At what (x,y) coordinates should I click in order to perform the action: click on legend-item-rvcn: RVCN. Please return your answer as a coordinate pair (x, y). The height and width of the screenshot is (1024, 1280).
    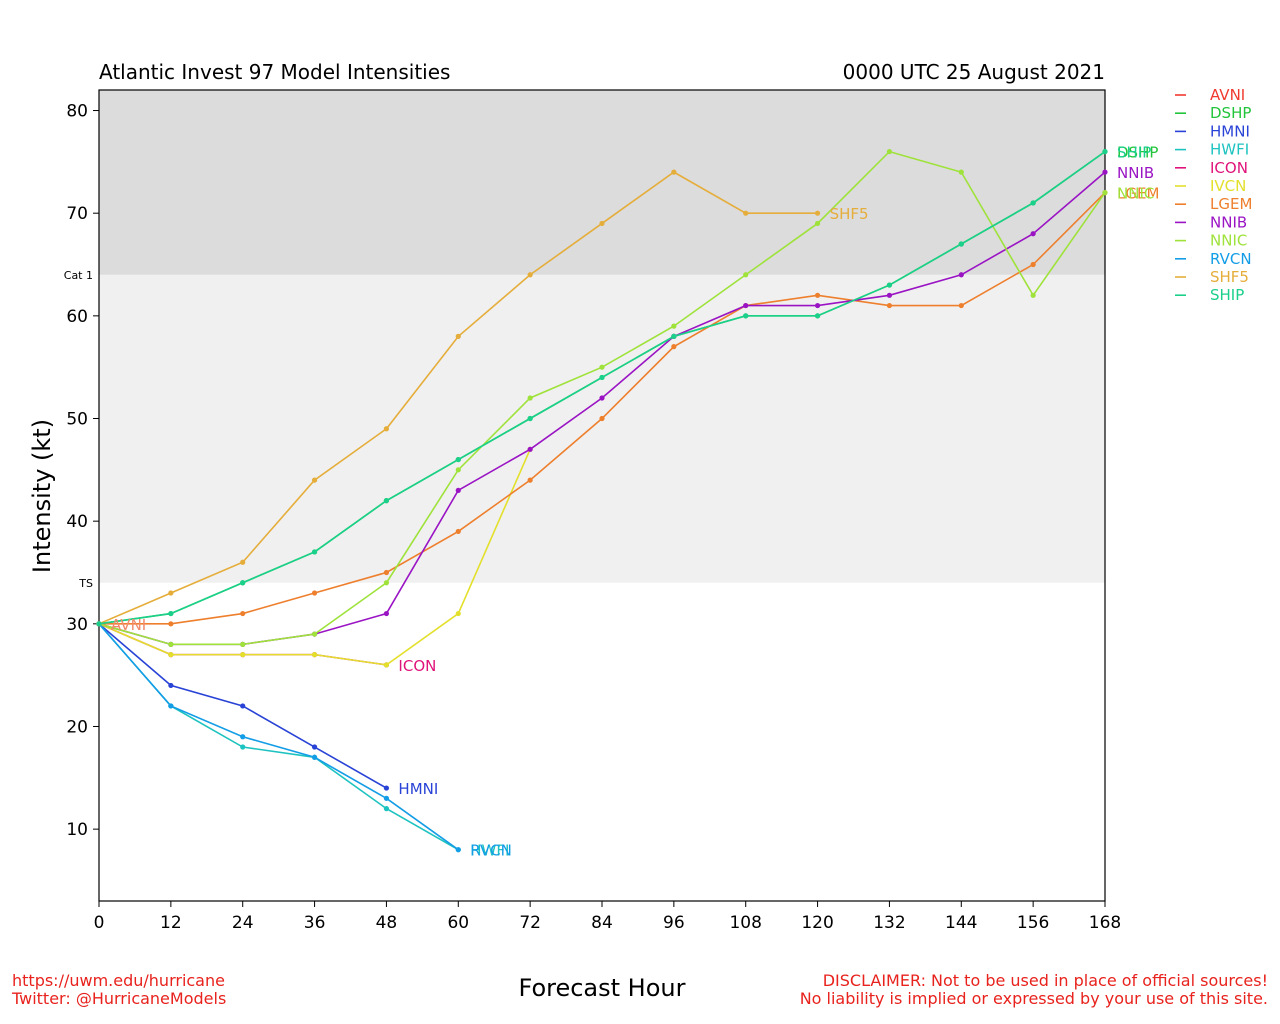
    Looking at the image, I should click on (1213, 259).